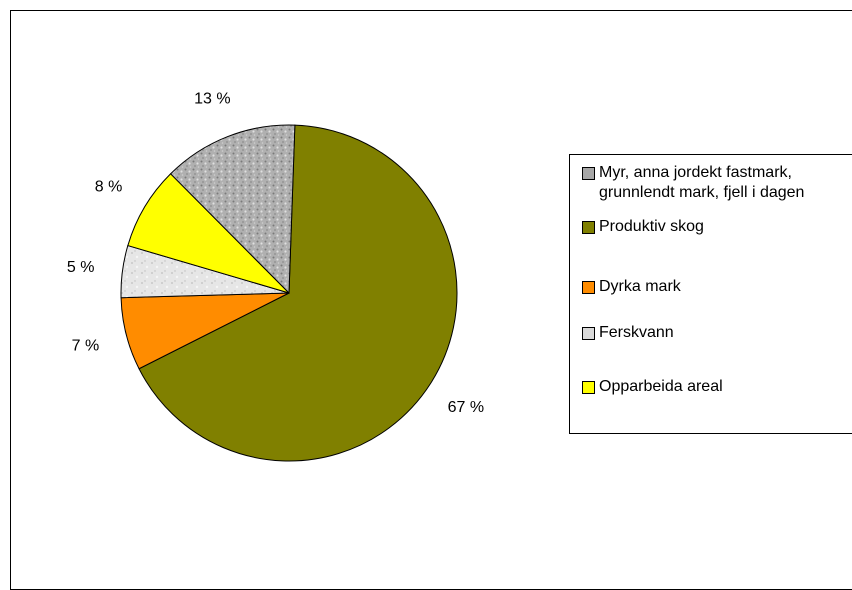  Describe the element at coordinates (640, 286) in the screenshot. I see `legend-label: Dyrka mark` at that location.